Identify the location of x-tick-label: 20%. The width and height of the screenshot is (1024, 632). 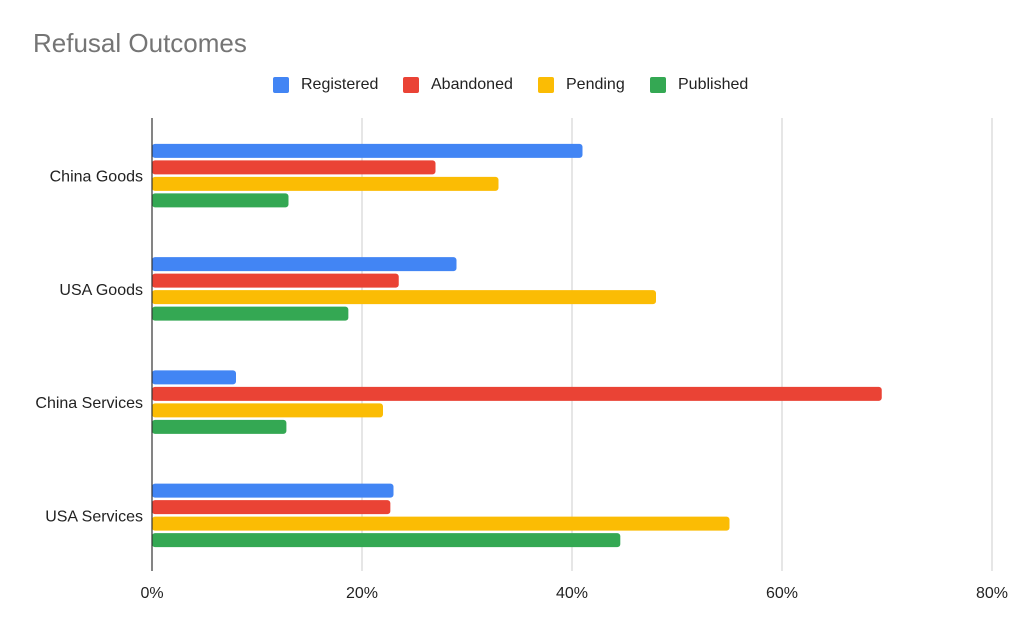
(362, 593).